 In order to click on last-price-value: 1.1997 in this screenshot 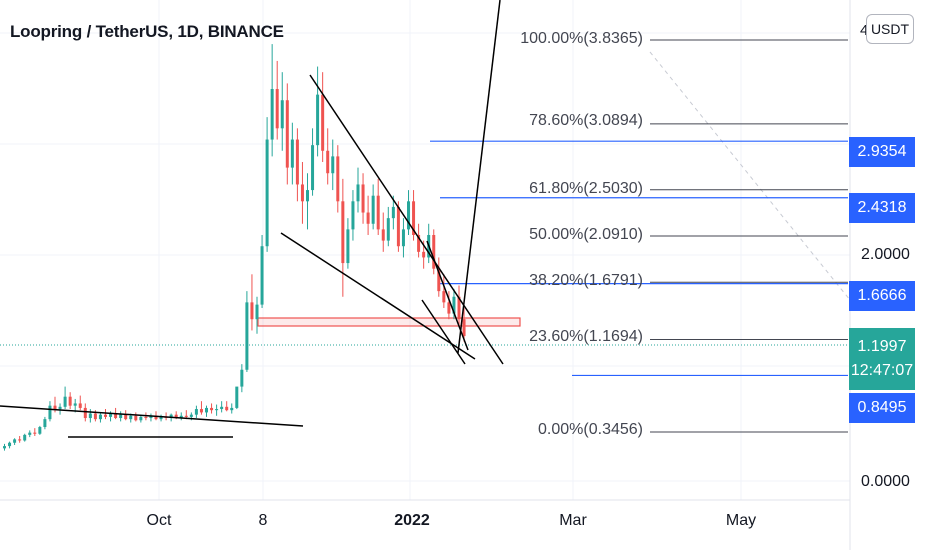, I will do `click(882, 346)`.